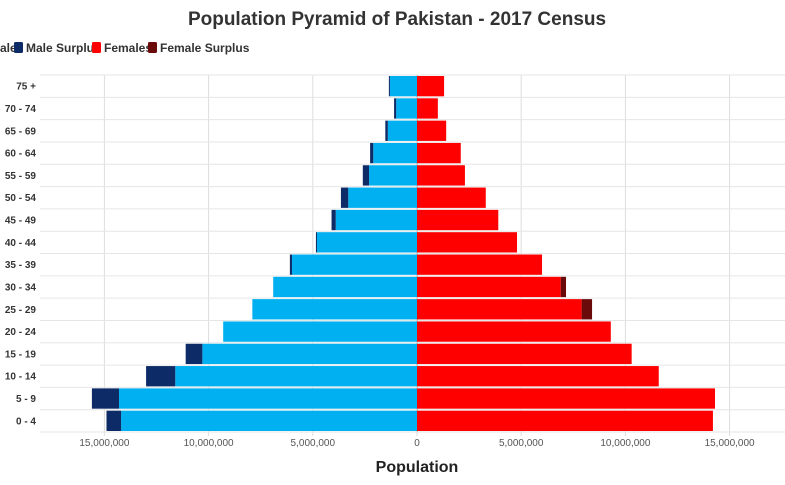 The image size is (785, 485). What do you see at coordinates (21, 221) in the screenshot?
I see `category-label: 45 - 49` at bounding box center [21, 221].